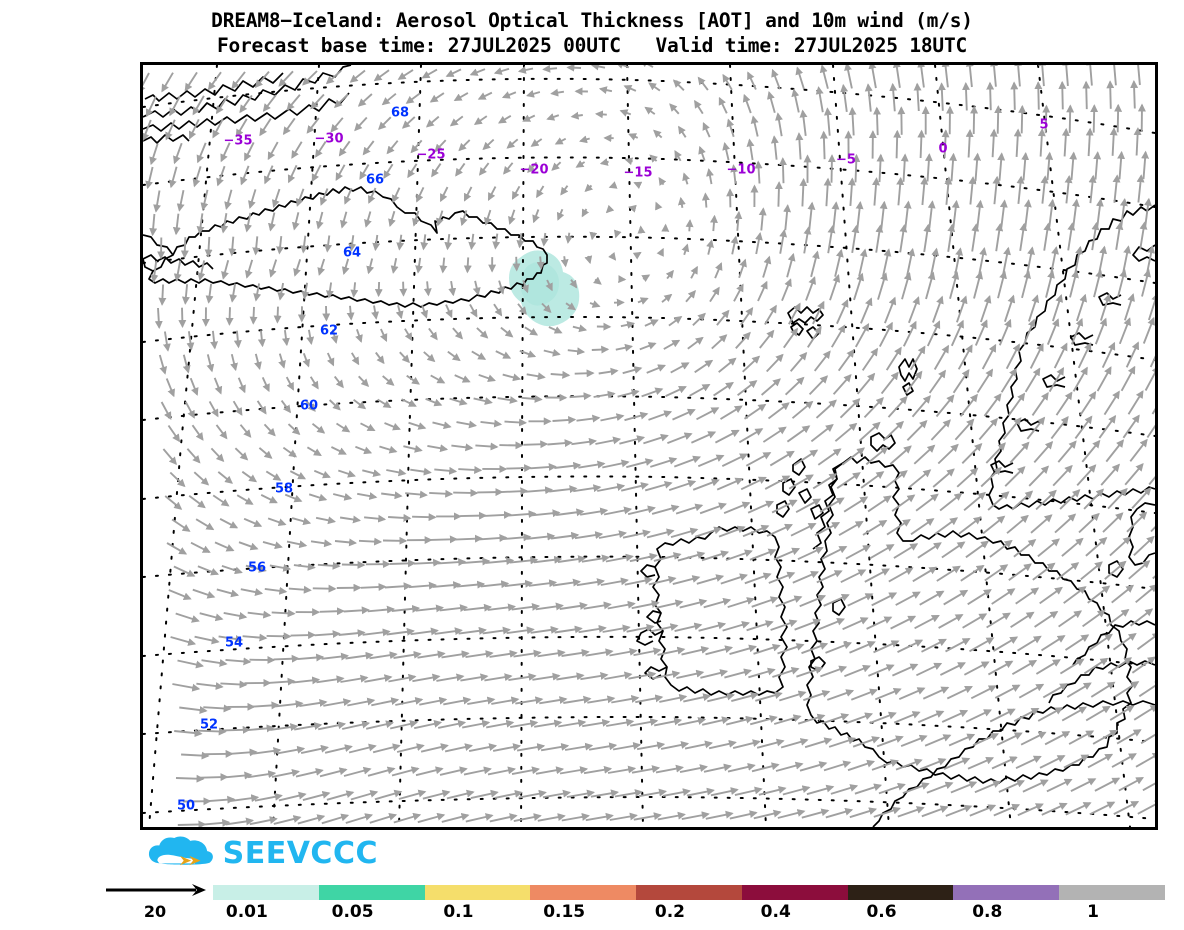 This screenshot has width=1184, height=930. Describe the element at coordinates (689, 905) in the screenshot. I see `aot-colorbar: 0.01 0.05 0.1 0.15 0.2 0.4 0.6 0.8 1` at that location.